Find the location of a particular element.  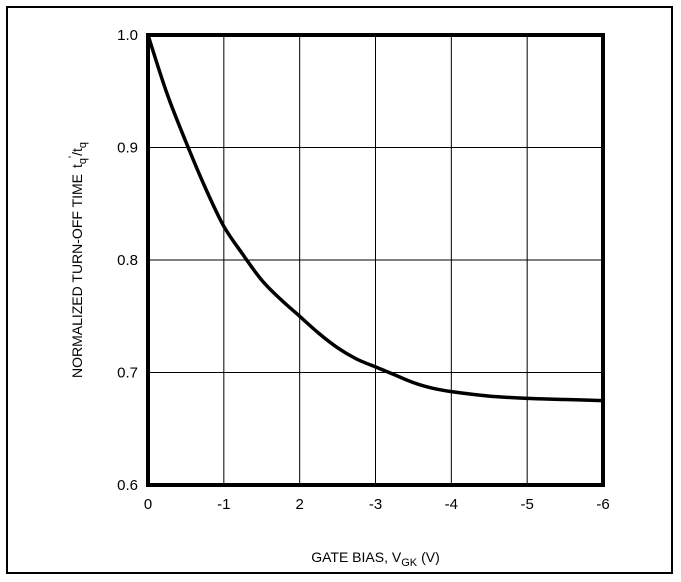

x-axis-label-unit: (V) is located at coordinates (430, 557).